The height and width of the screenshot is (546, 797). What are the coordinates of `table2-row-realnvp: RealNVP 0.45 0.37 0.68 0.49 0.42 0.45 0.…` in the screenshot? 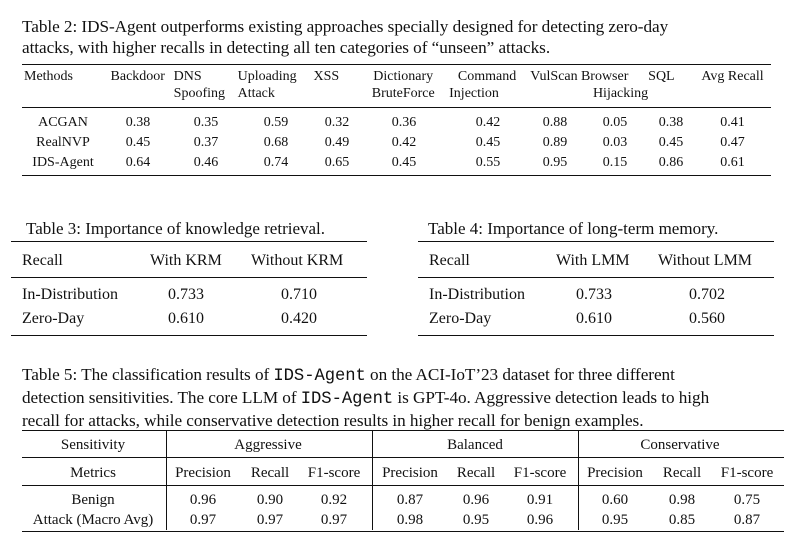 It's located at (397, 143).